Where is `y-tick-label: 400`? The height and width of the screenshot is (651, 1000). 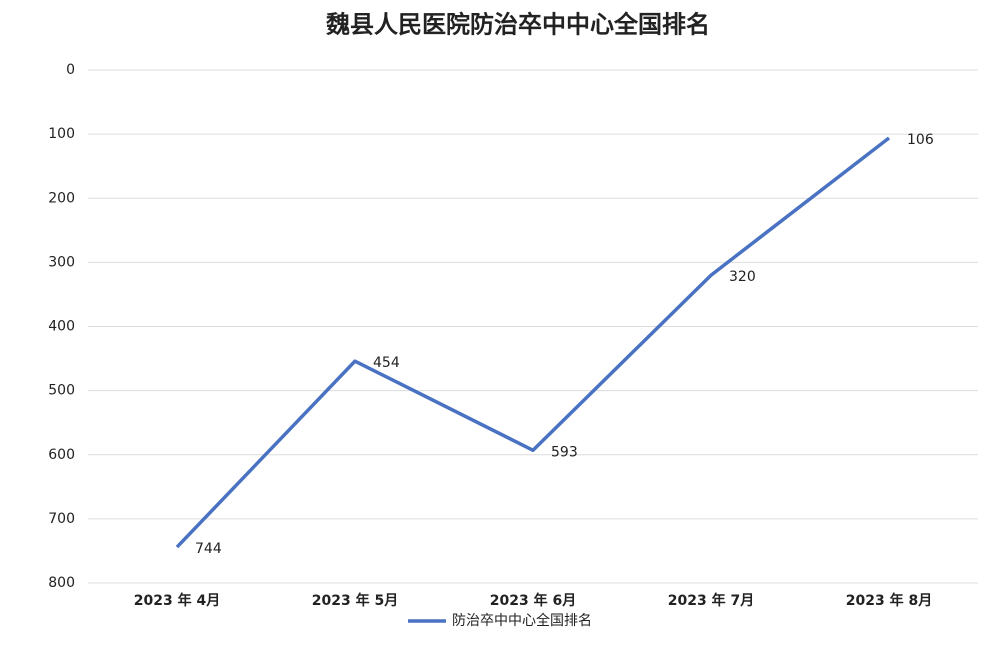 y-tick-label: 400 is located at coordinates (61, 327).